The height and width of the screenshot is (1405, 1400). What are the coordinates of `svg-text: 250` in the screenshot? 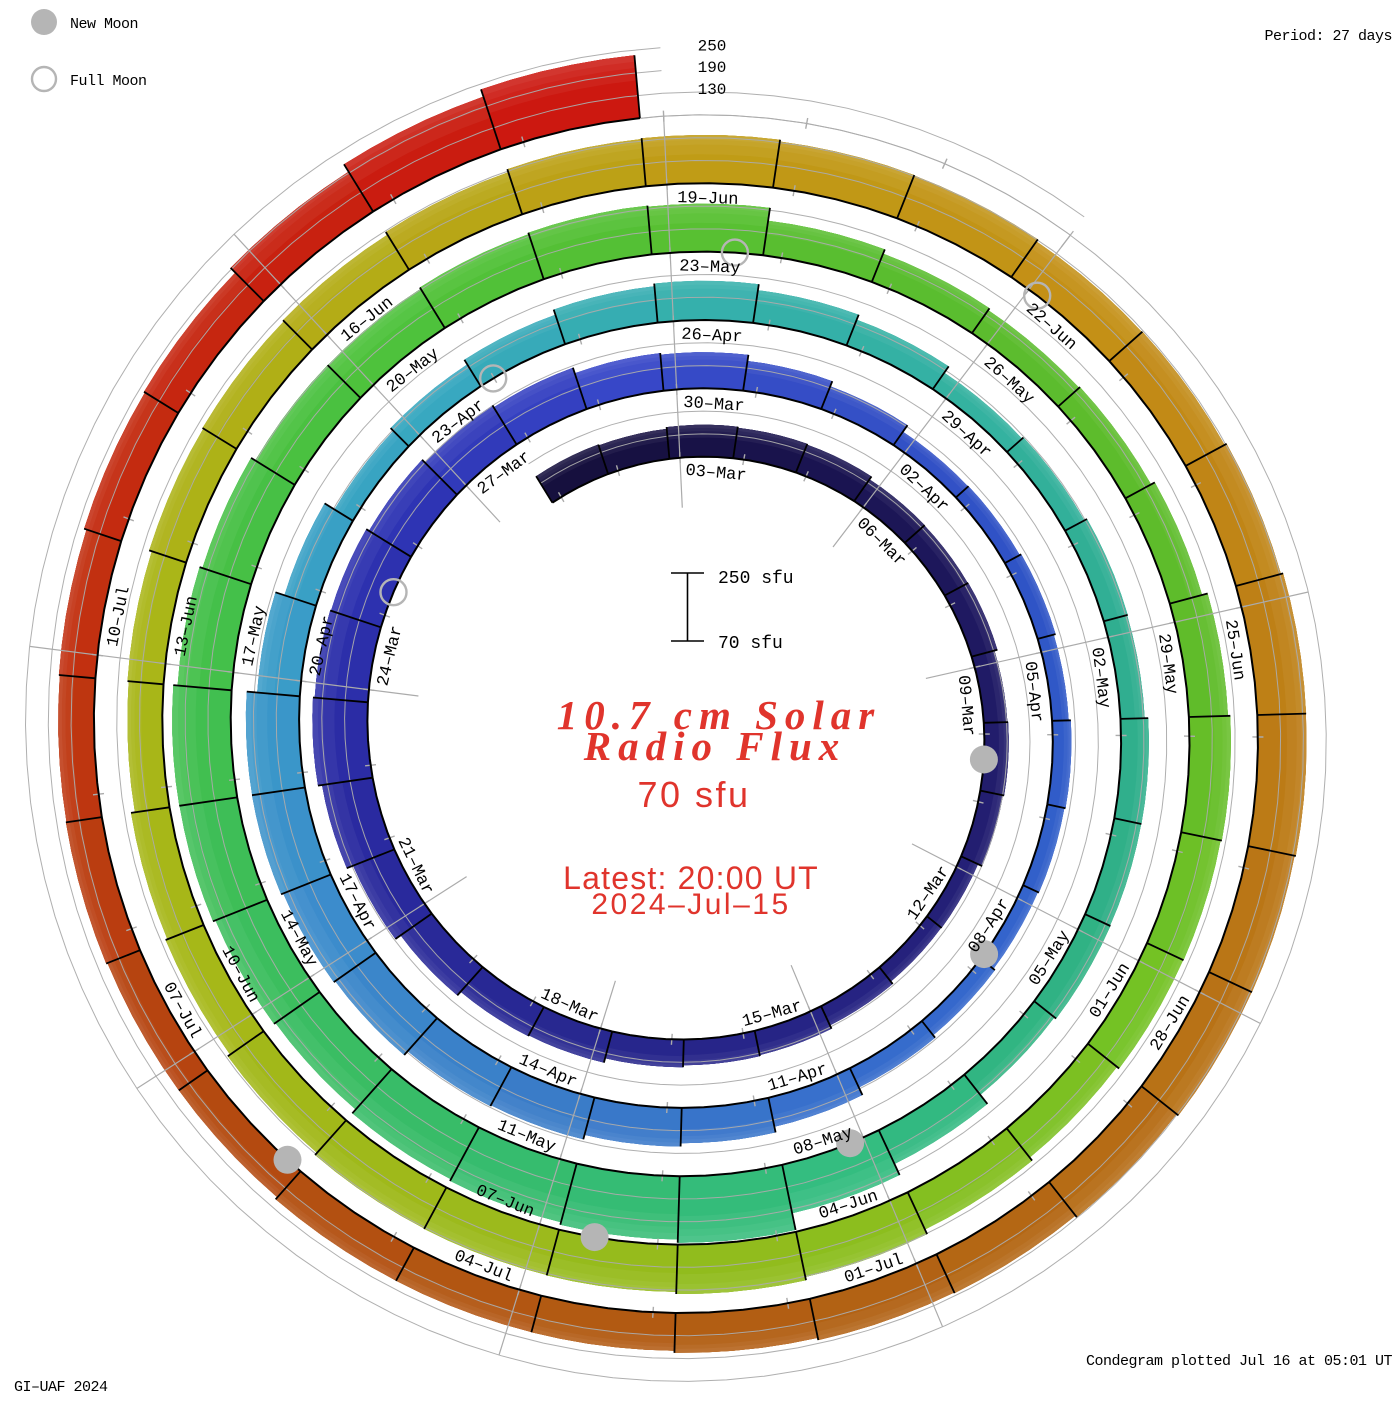 It's located at (712, 47).